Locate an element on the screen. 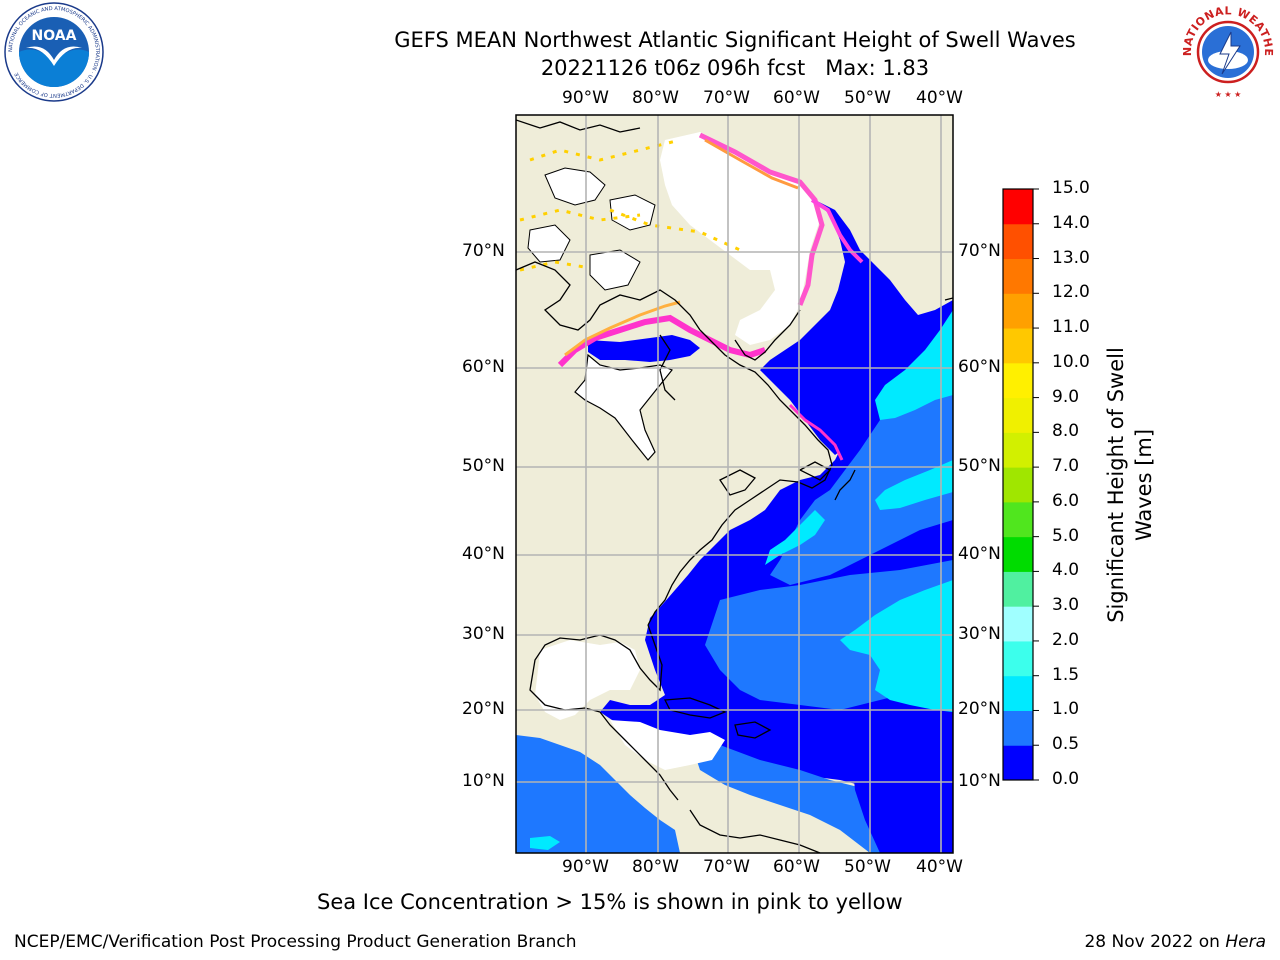 This screenshot has height=960, width=1280. sea-ice-arctic-bits is located at coordinates (630, 205).